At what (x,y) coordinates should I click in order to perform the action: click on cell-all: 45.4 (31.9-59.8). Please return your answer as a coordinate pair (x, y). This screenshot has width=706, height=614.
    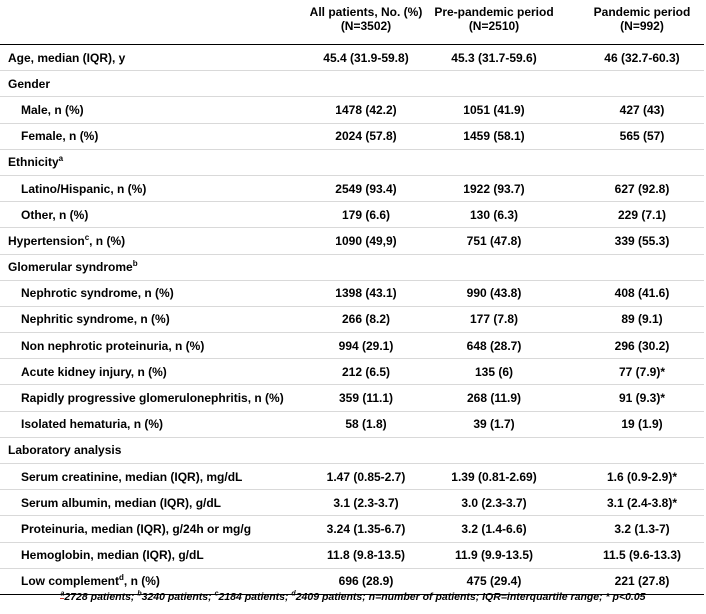
    Looking at the image, I should click on (356, 58).